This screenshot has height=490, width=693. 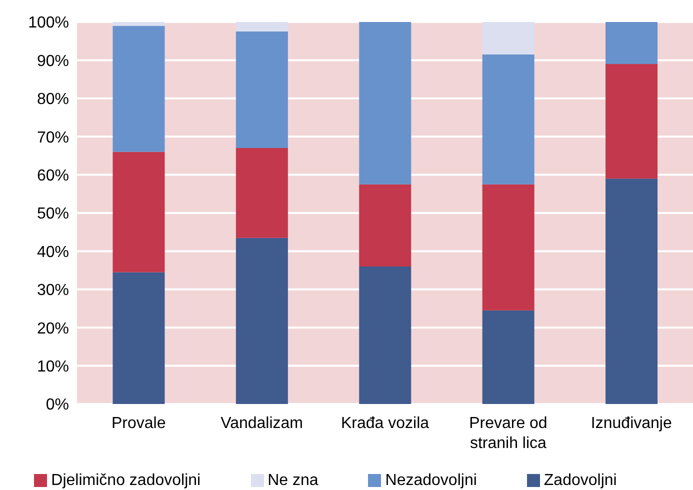 I want to click on y-tick-label: 100%, so click(x=48, y=23).